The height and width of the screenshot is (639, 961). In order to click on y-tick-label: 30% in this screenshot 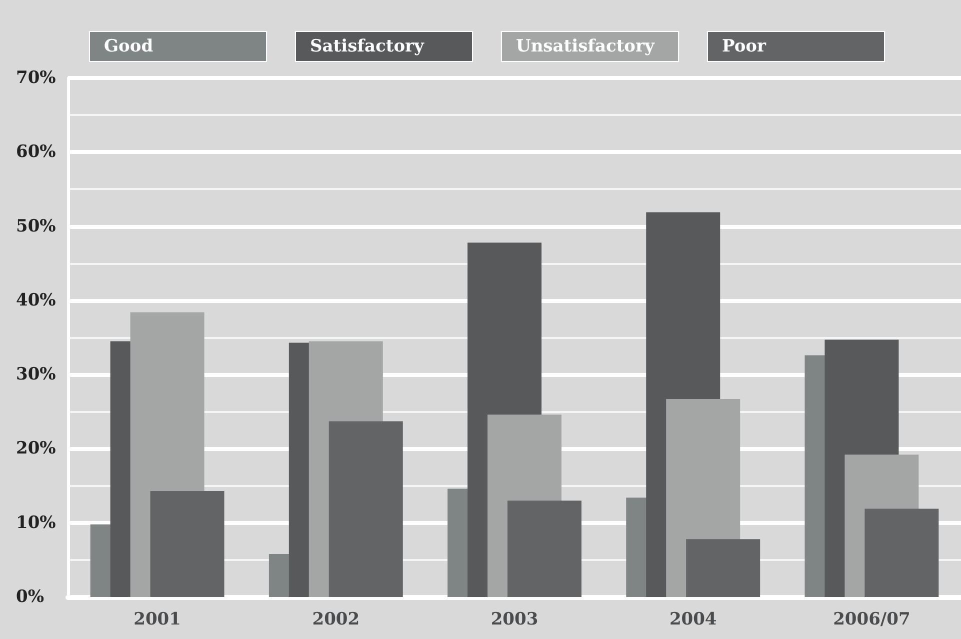, I will do `click(36, 374)`.